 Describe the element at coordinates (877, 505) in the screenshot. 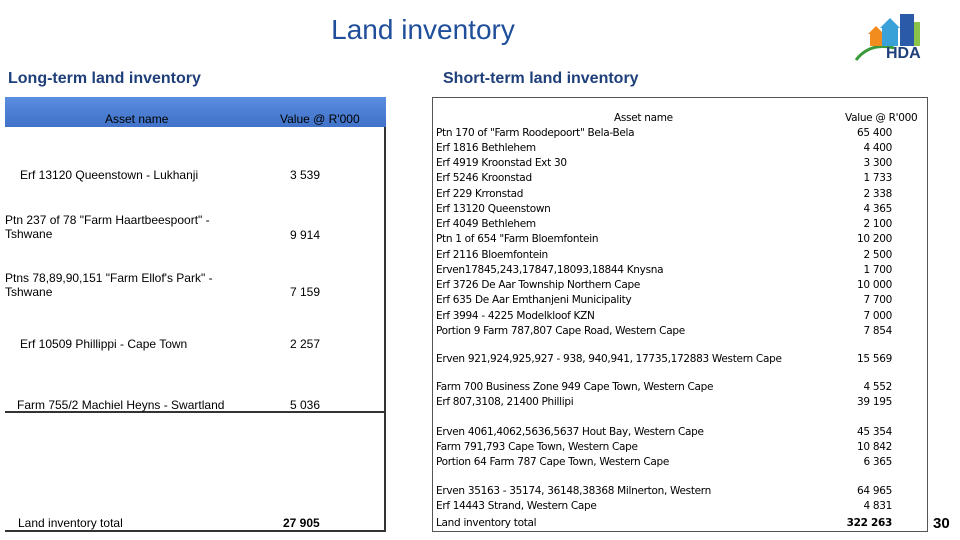

I see `asset-value: 4 831` at that location.